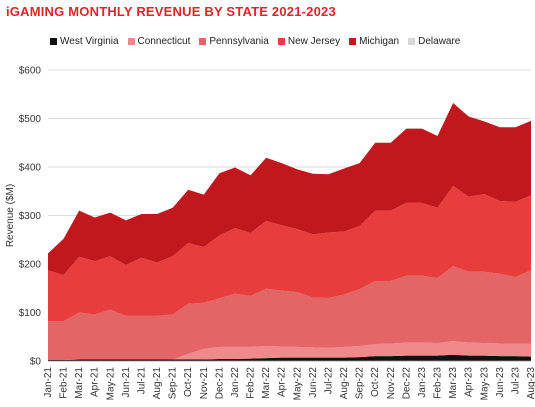 This screenshot has width=535, height=407. What do you see at coordinates (360, 383) in the screenshot?
I see `x-tick-label: Sep-22` at bounding box center [360, 383].